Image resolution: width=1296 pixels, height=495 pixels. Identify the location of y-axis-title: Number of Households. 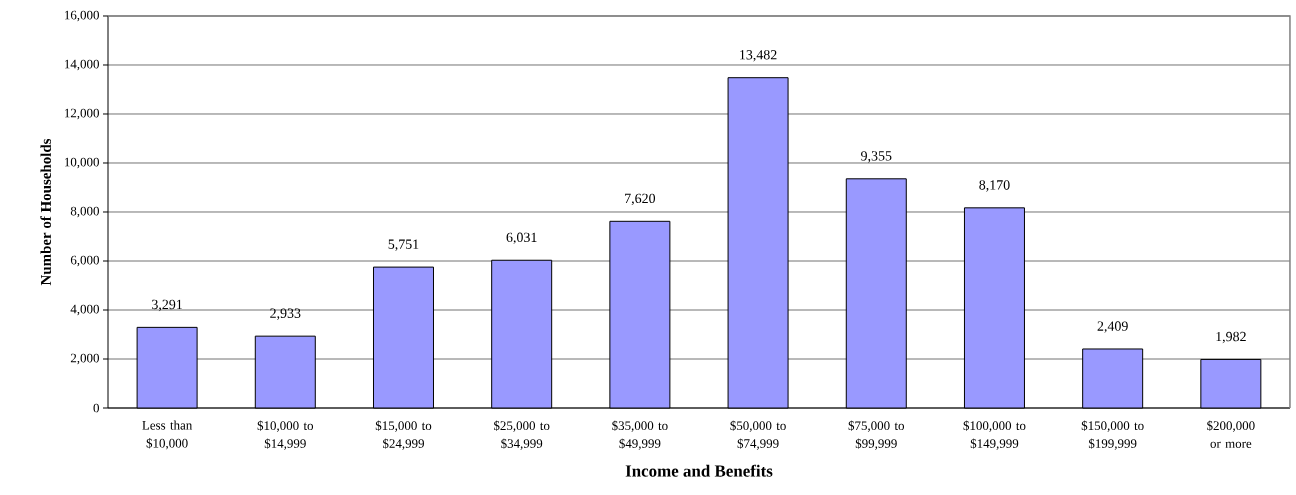
(46, 212).